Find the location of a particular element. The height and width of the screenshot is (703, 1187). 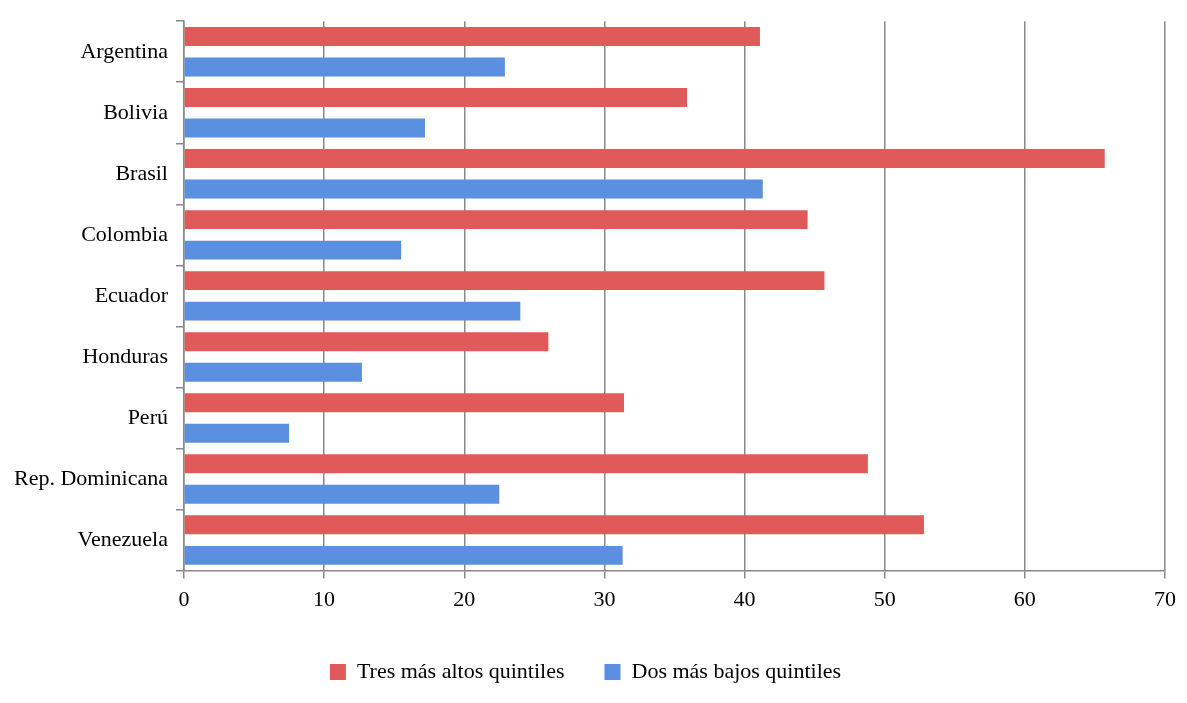

y-tick-label: Venezuela is located at coordinates (123, 538).